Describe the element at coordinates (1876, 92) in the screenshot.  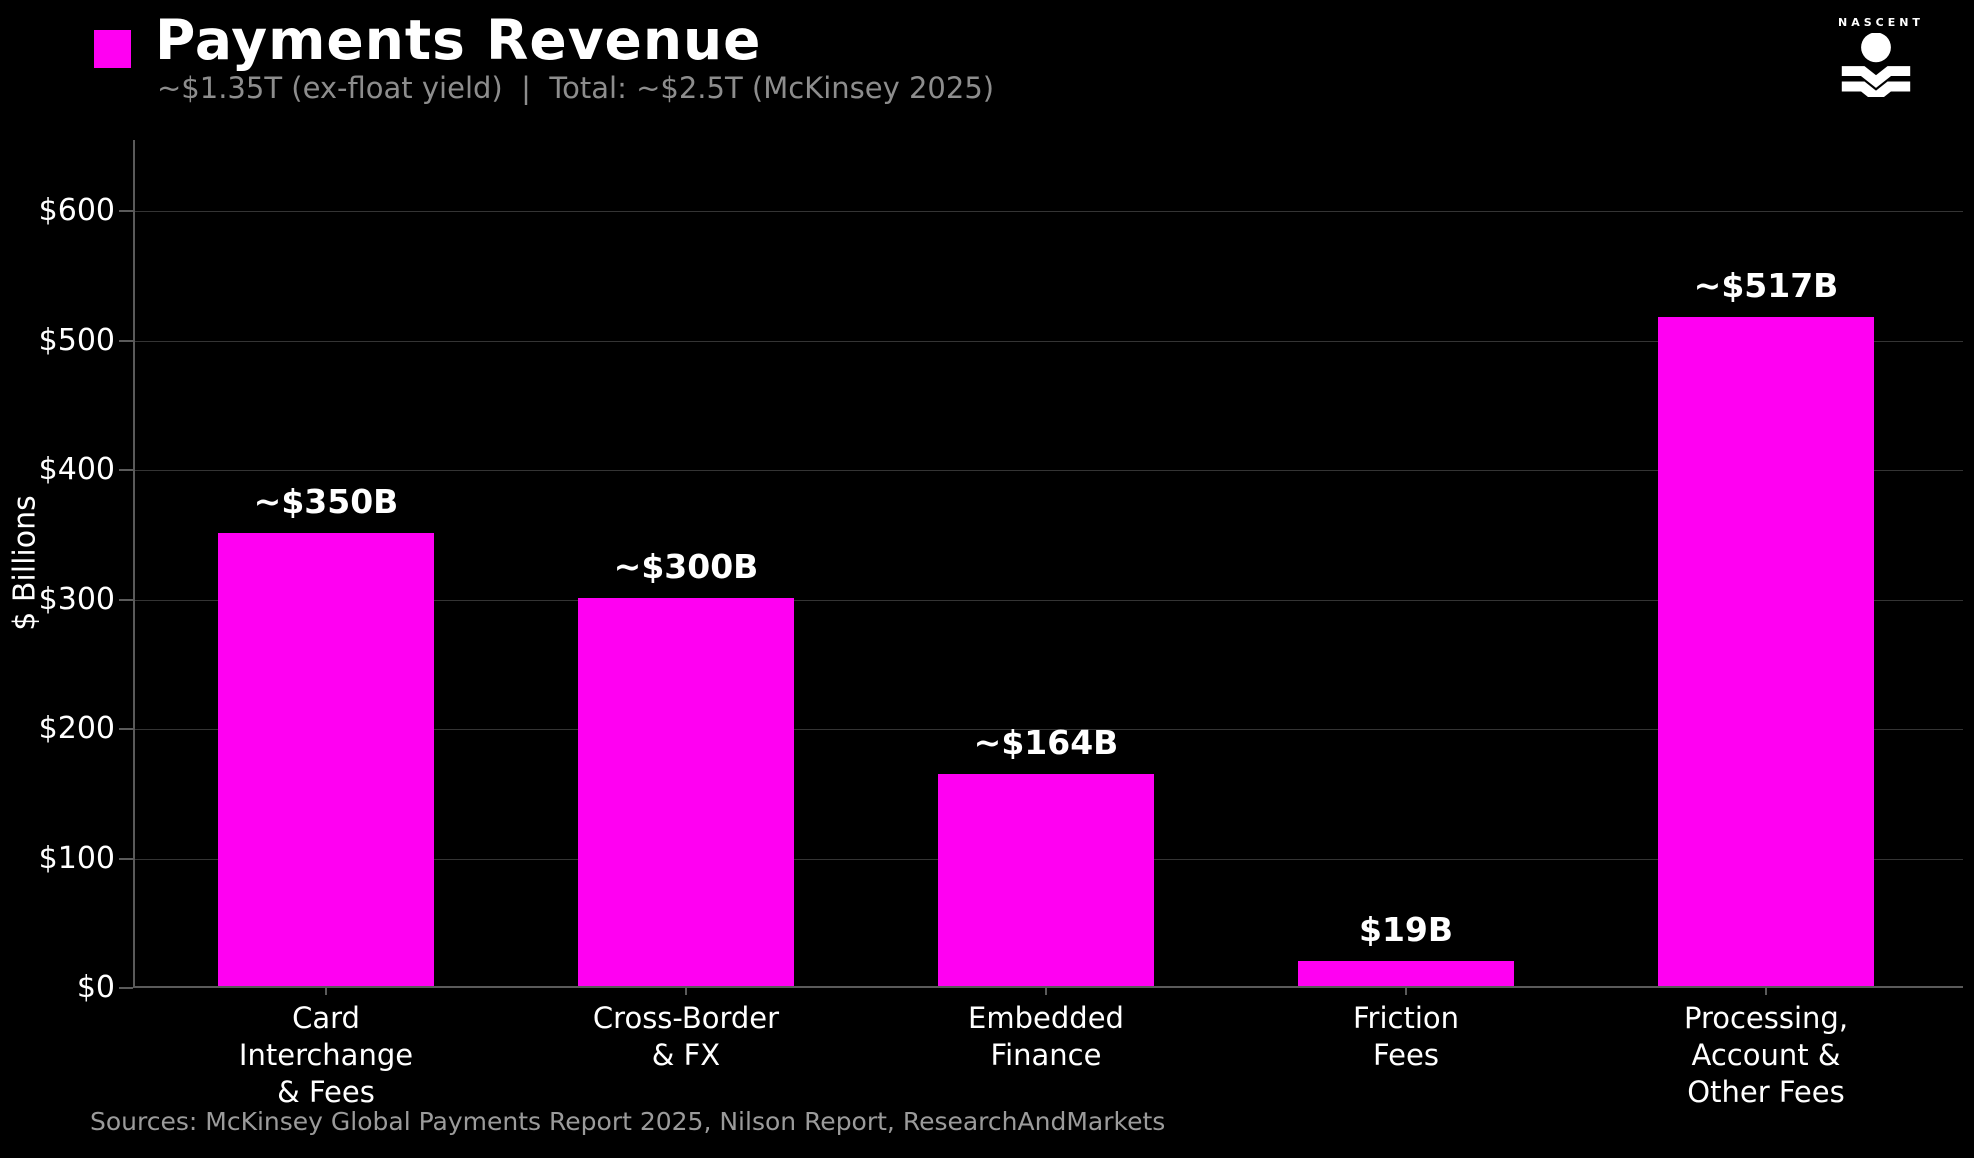
I see `logo-book-bottom` at that location.